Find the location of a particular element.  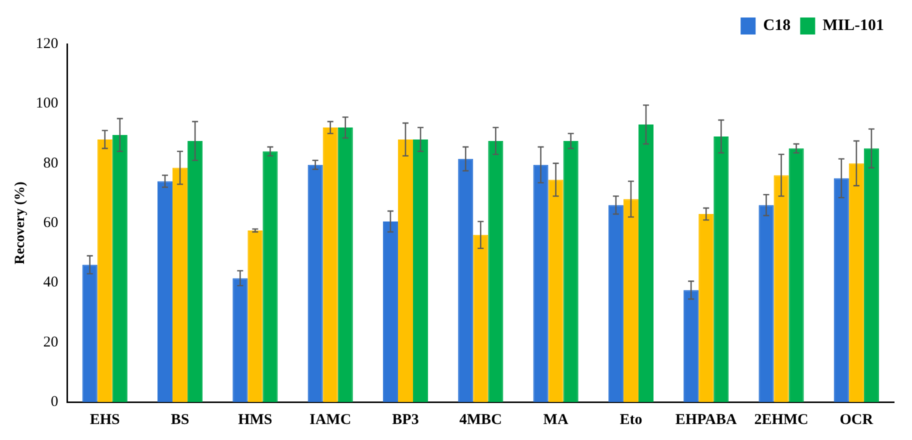

y-tick-label: 100 is located at coordinates (47, 104).